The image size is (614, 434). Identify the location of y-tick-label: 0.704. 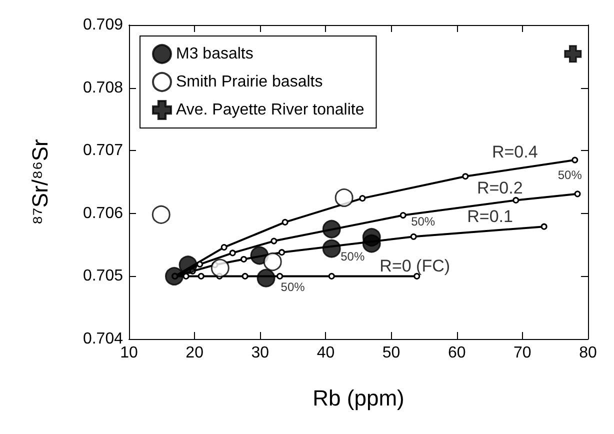
(103, 339).